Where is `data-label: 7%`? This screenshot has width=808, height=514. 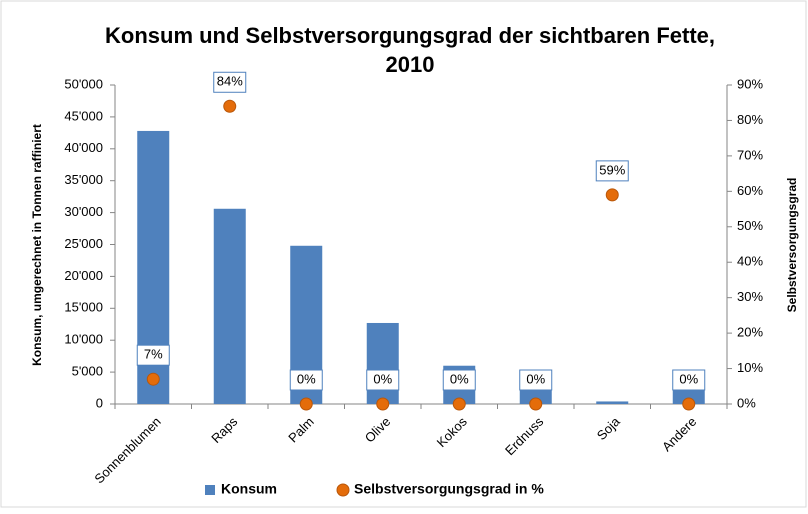
data-label: 7% is located at coordinates (153, 354).